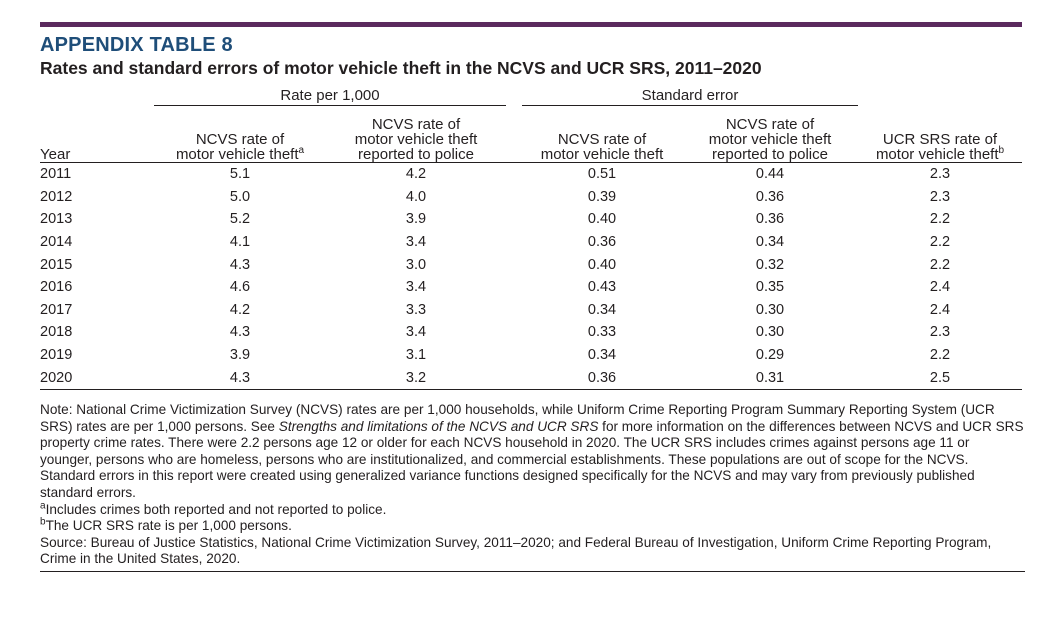 The height and width of the screenshot is (618, 1063). Describe the element at coordinates (416, 174) in the screenshot. I see `cell-ncvs-reported: 4.2` at that location.